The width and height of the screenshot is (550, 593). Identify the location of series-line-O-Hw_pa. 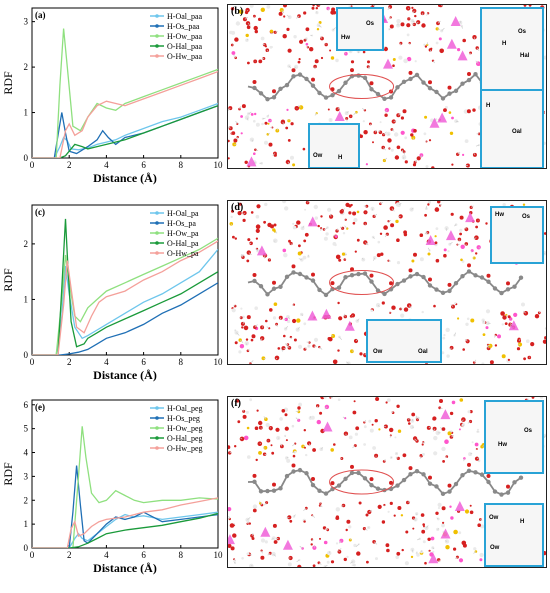
(125, 298).